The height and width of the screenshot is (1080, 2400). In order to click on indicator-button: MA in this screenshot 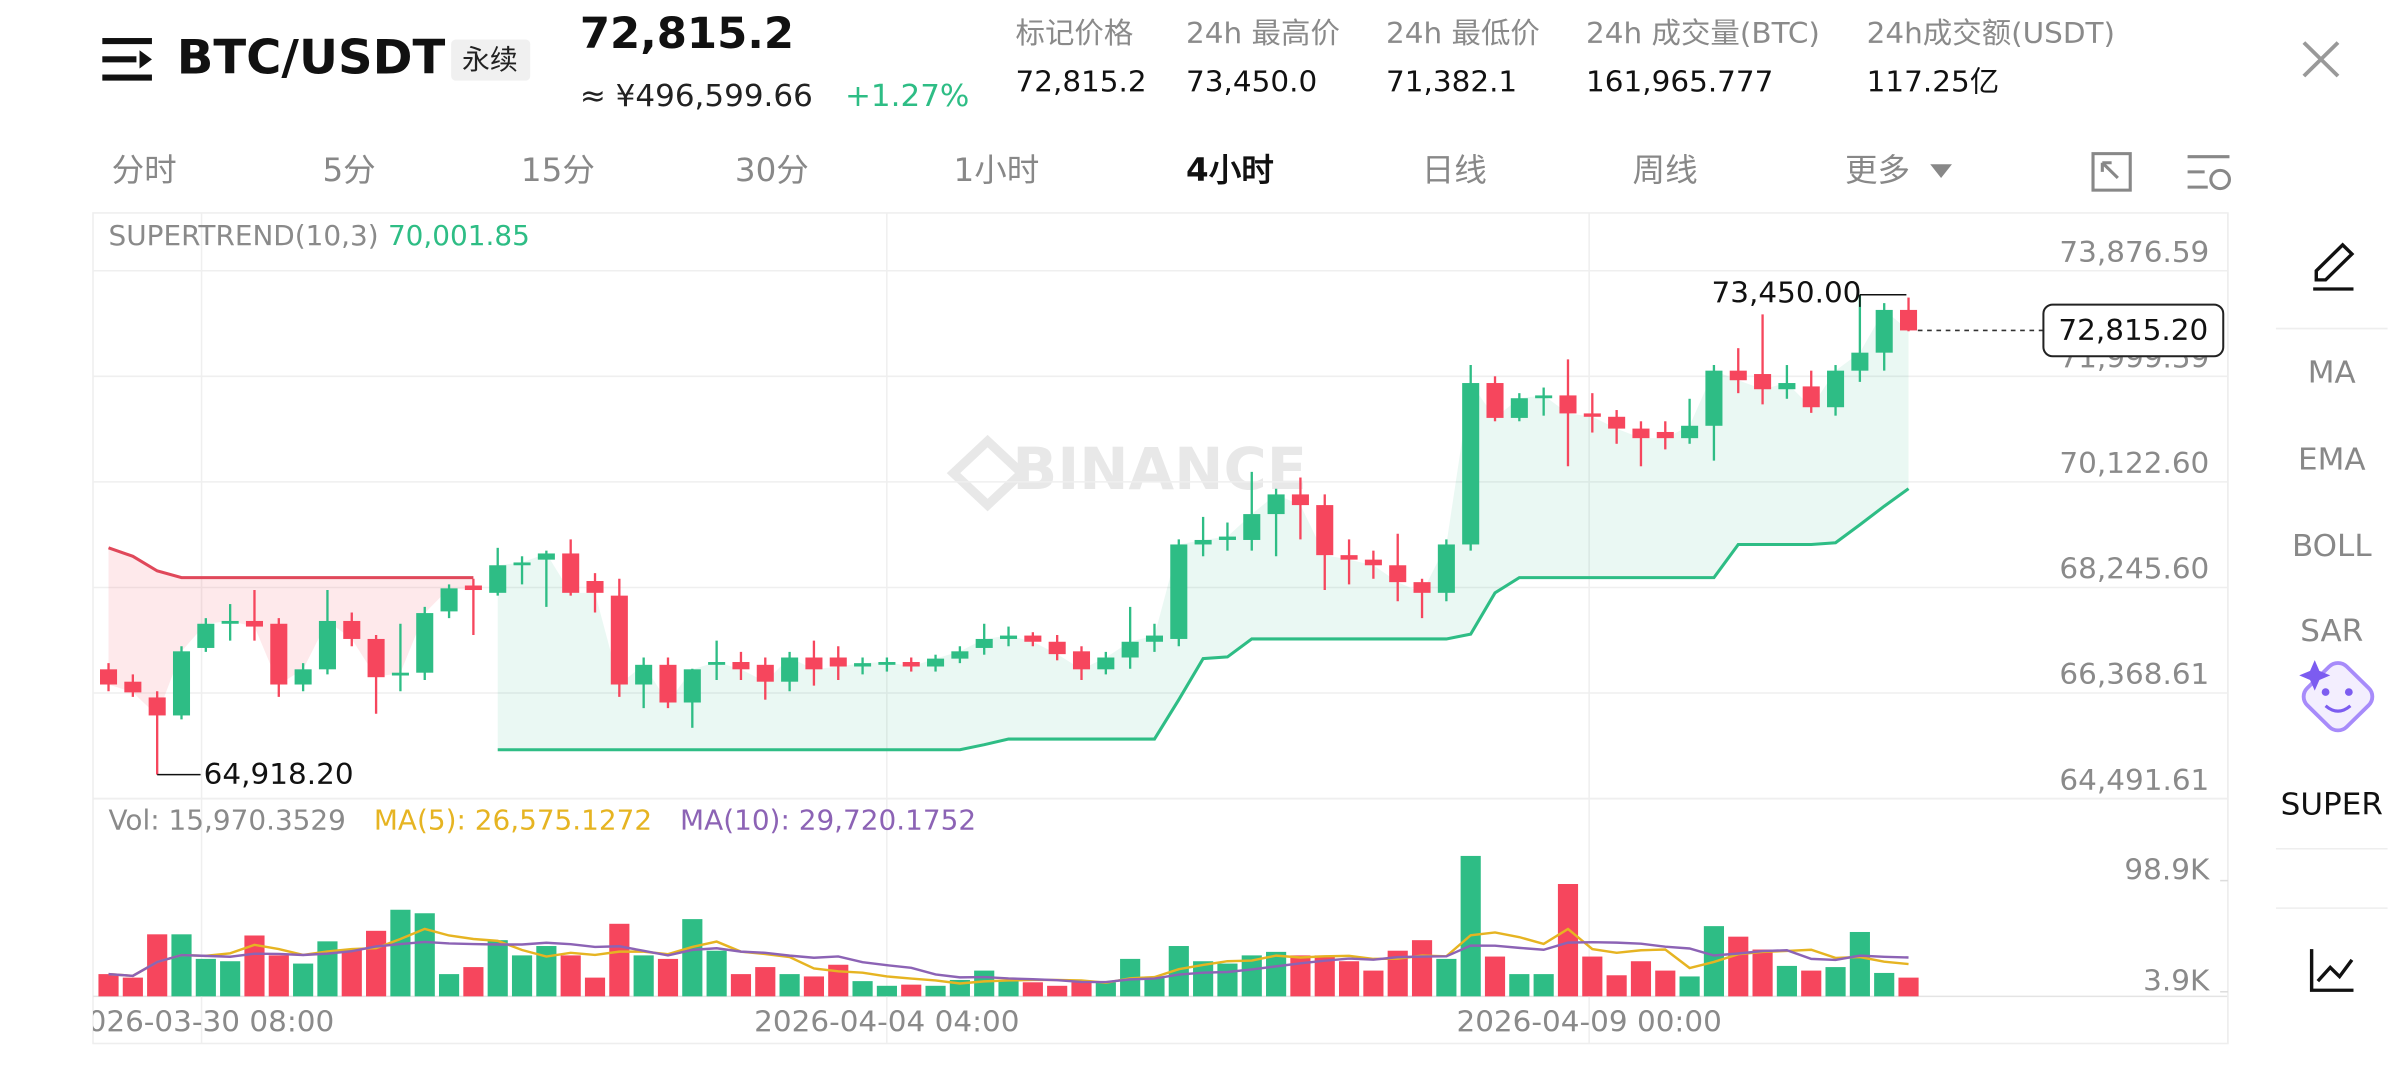, I will do `click(2332, 373)`.